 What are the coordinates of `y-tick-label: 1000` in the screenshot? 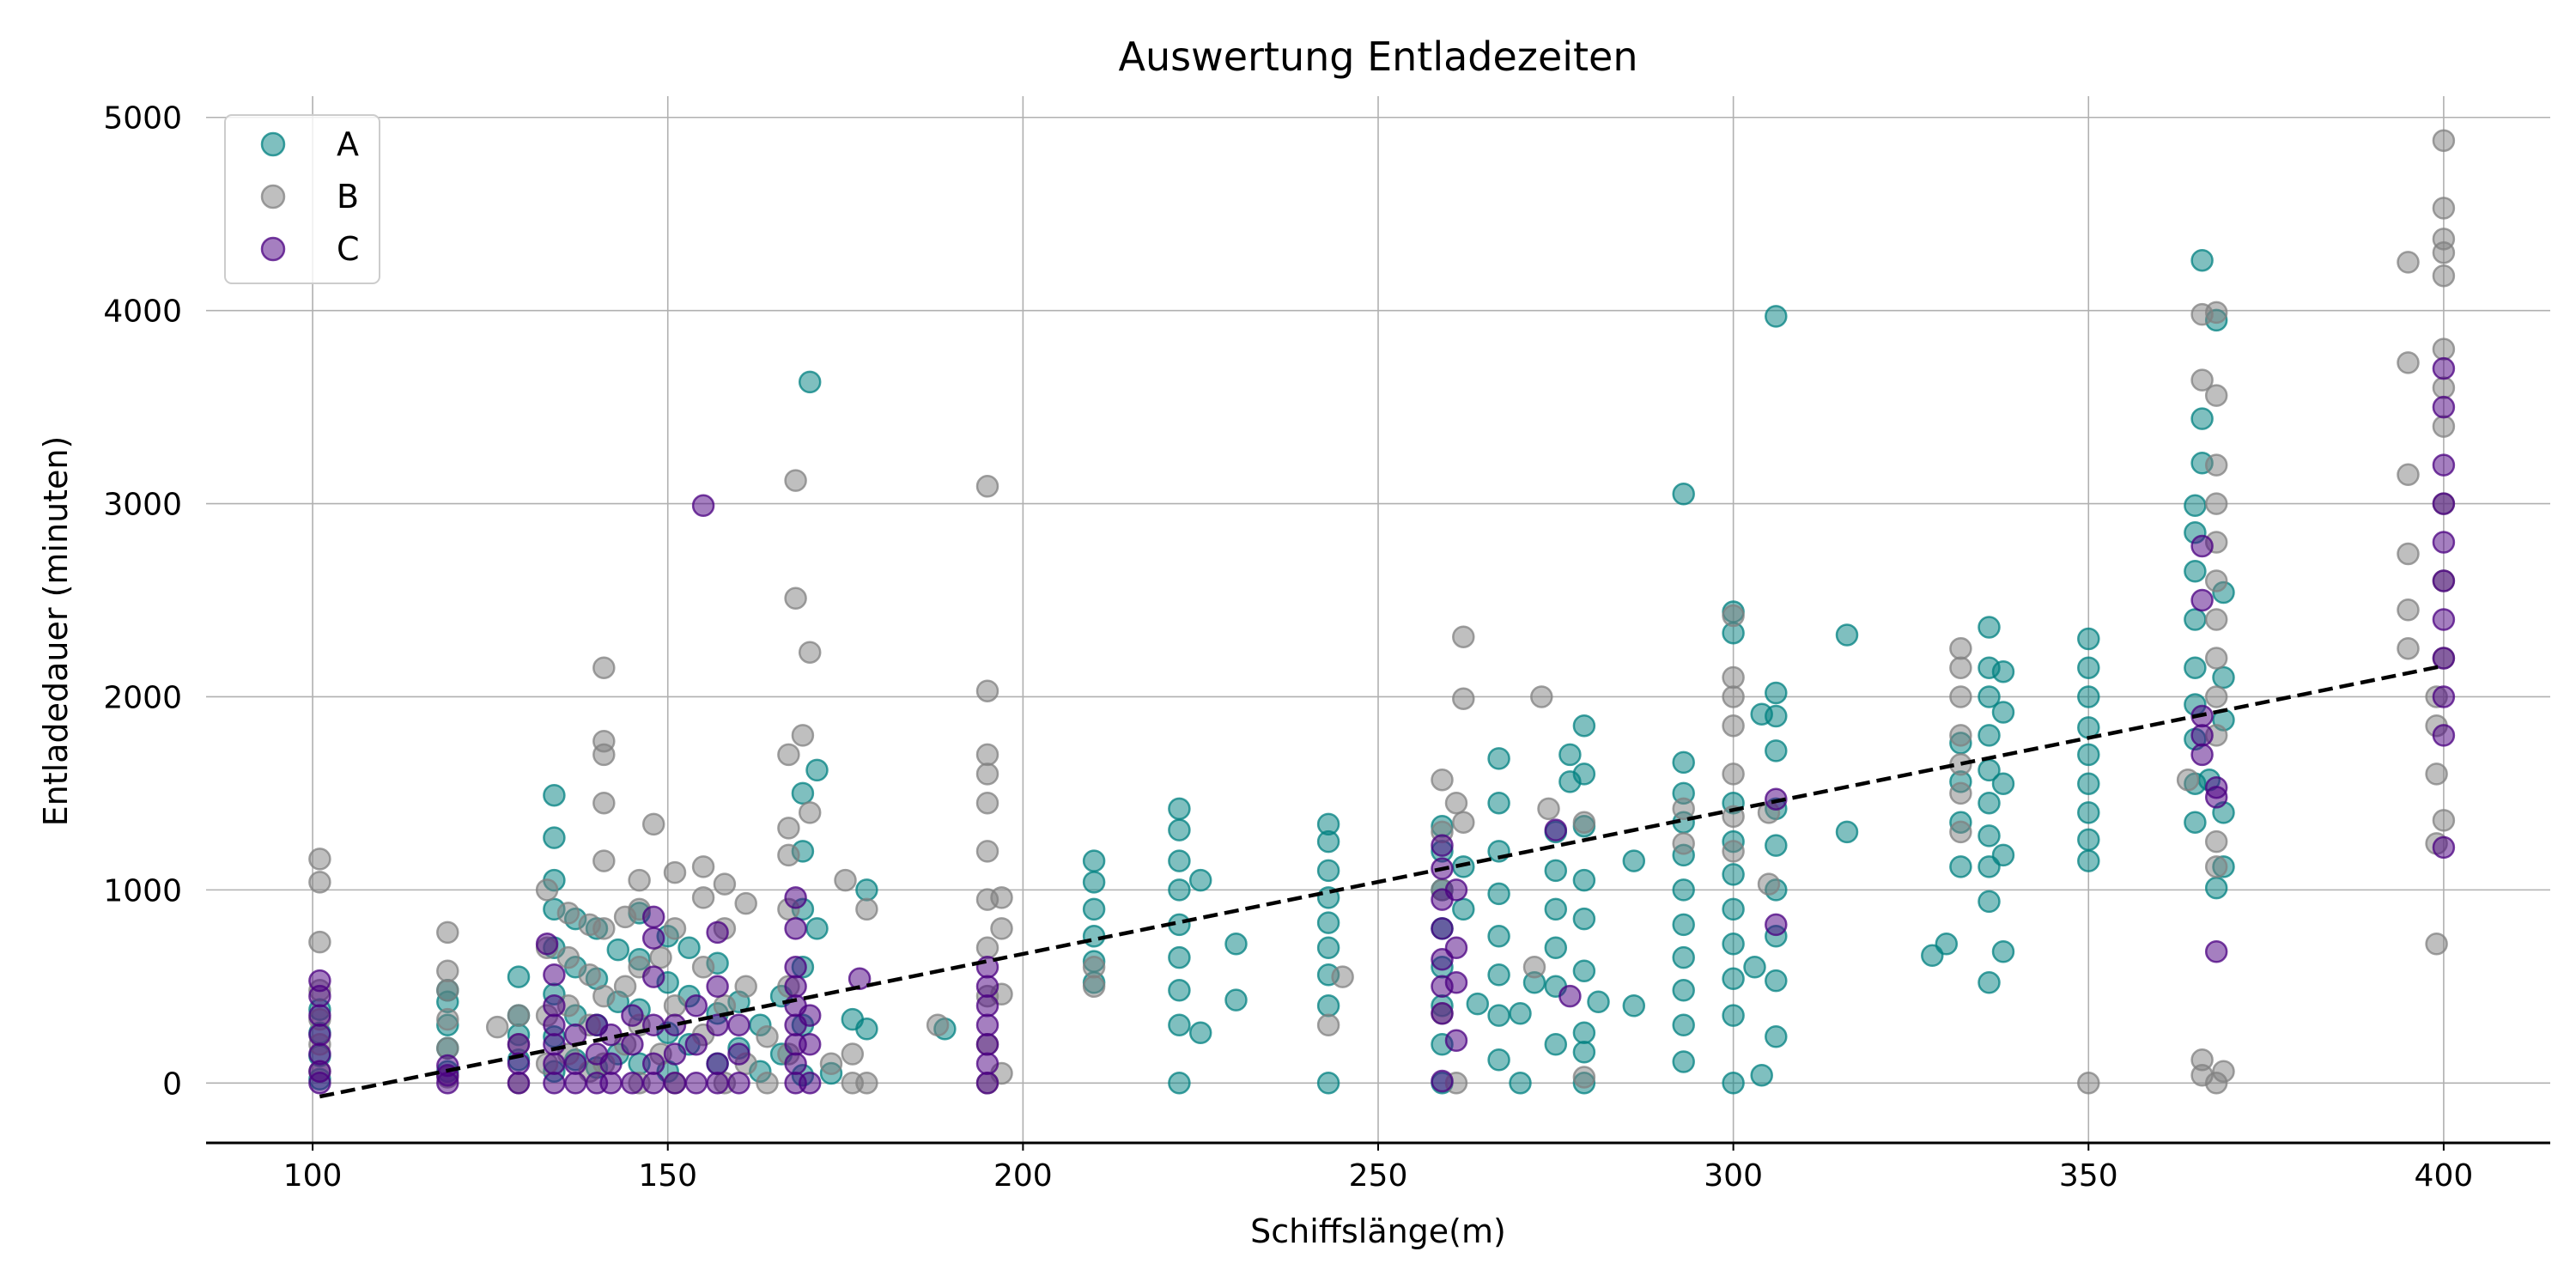 It's located at (143, 890).